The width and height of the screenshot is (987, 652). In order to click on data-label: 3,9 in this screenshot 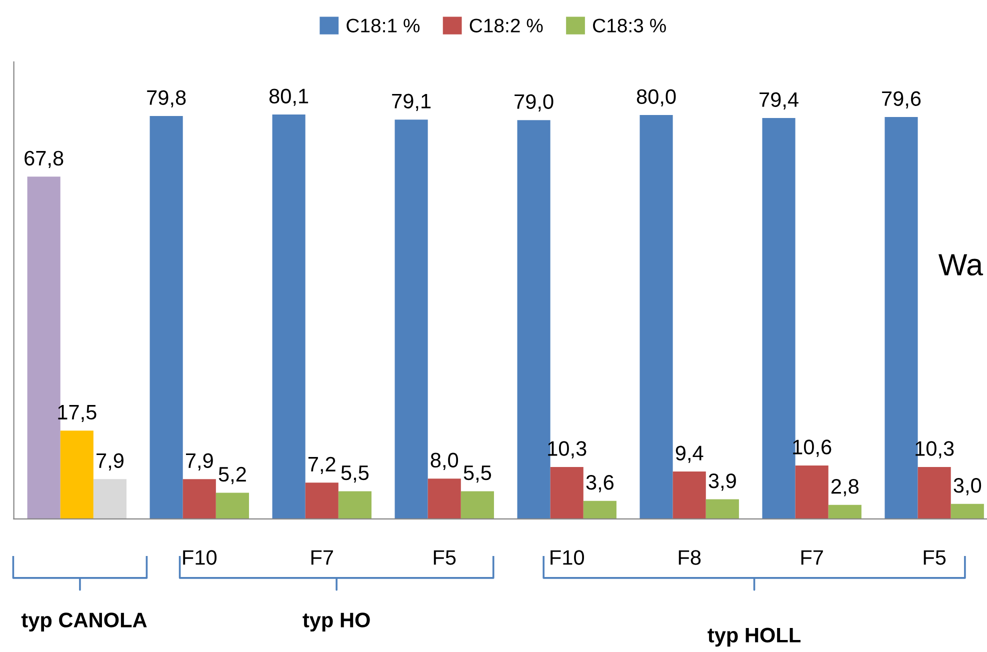, I will do `click(722, 482)`.